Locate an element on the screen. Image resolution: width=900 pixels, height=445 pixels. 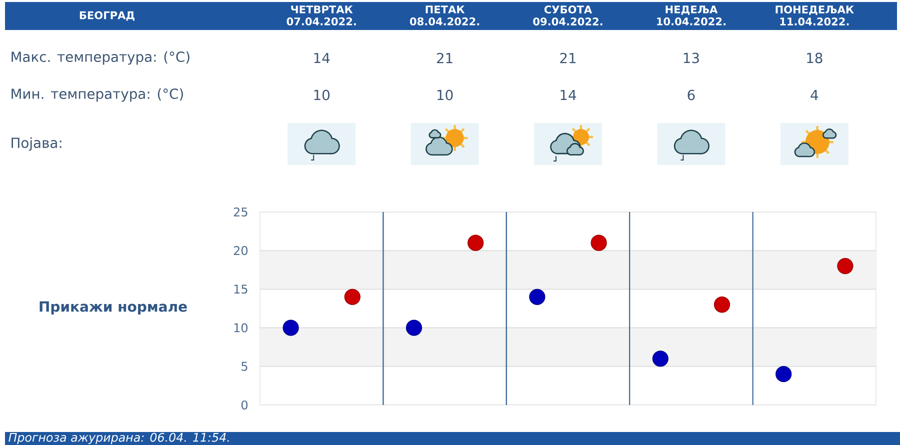
y-tick-label: 15 is located at coordinates (241, 289).